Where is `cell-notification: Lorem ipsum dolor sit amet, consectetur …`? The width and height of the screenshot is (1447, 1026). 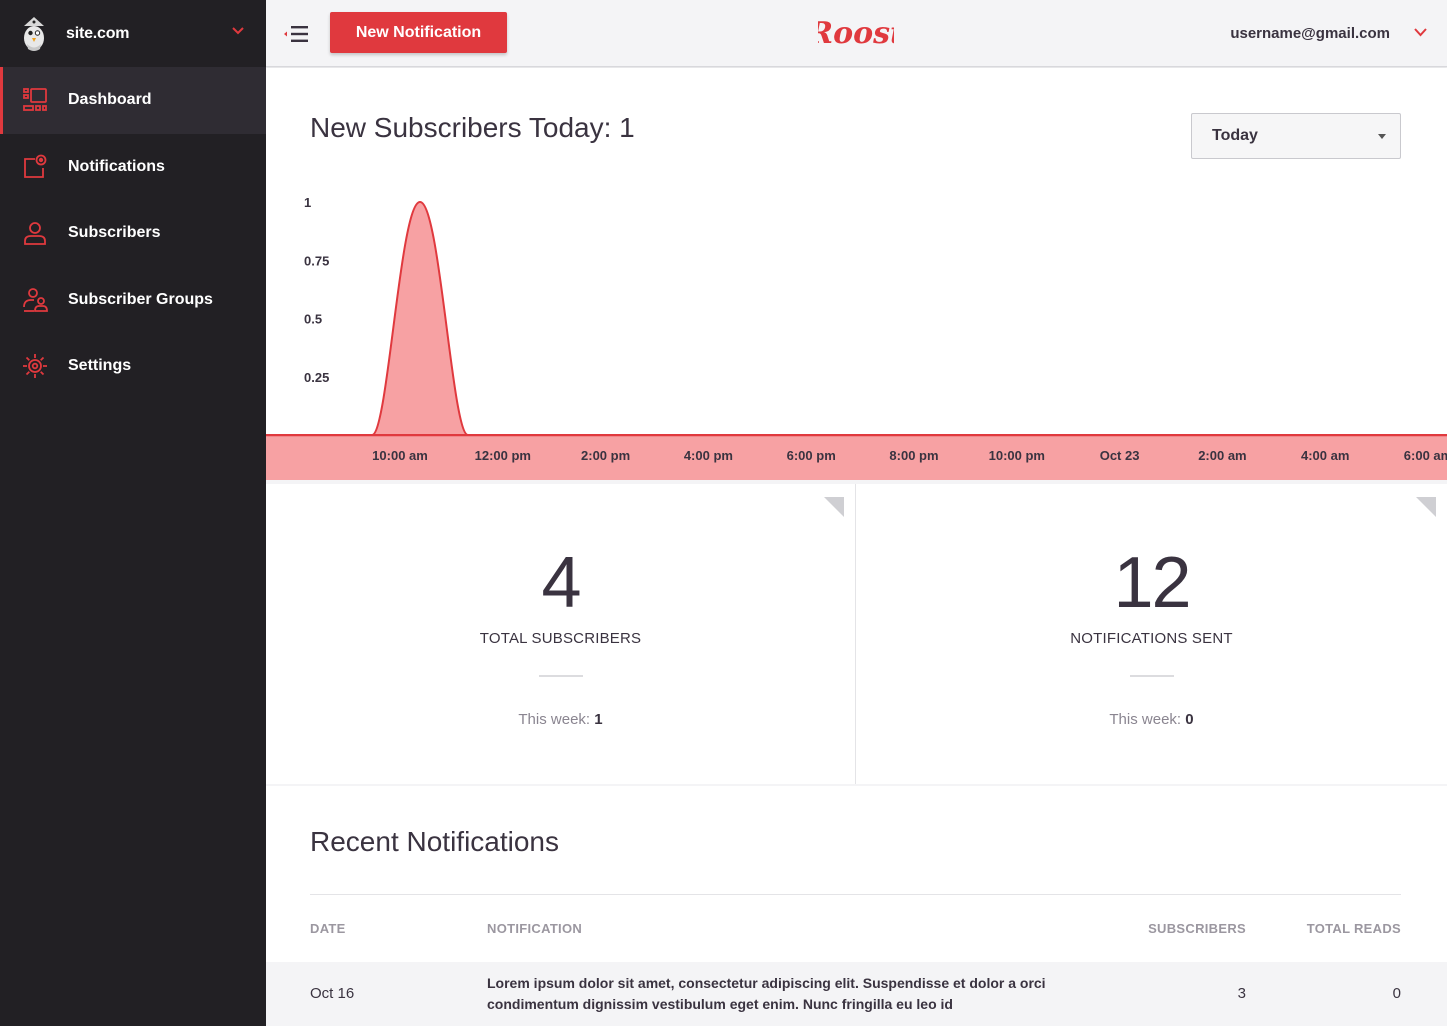 cell-notification: Lorem ipsum dolor sit amet, consectetur … is located at coordinates (766, 993).